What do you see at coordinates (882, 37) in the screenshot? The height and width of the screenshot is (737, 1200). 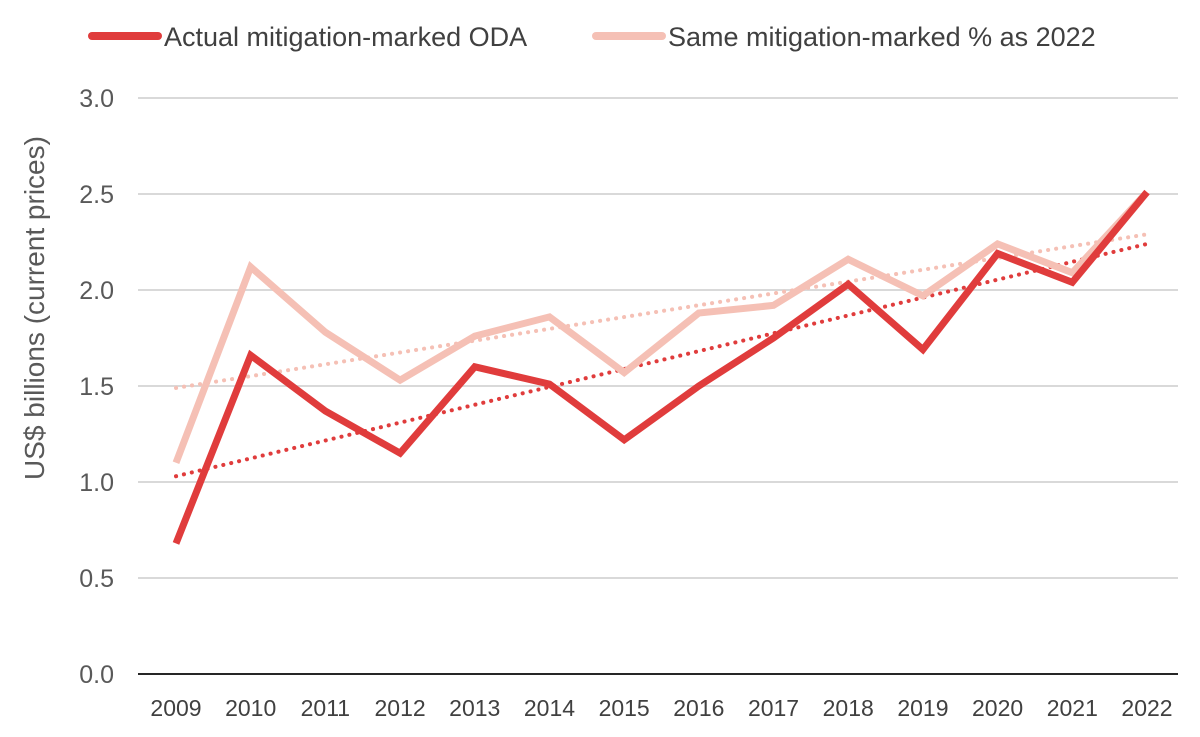 I see `legend-label-same-percent: Same mitigation-marked % as 2022` at bounding box center [882, 37].